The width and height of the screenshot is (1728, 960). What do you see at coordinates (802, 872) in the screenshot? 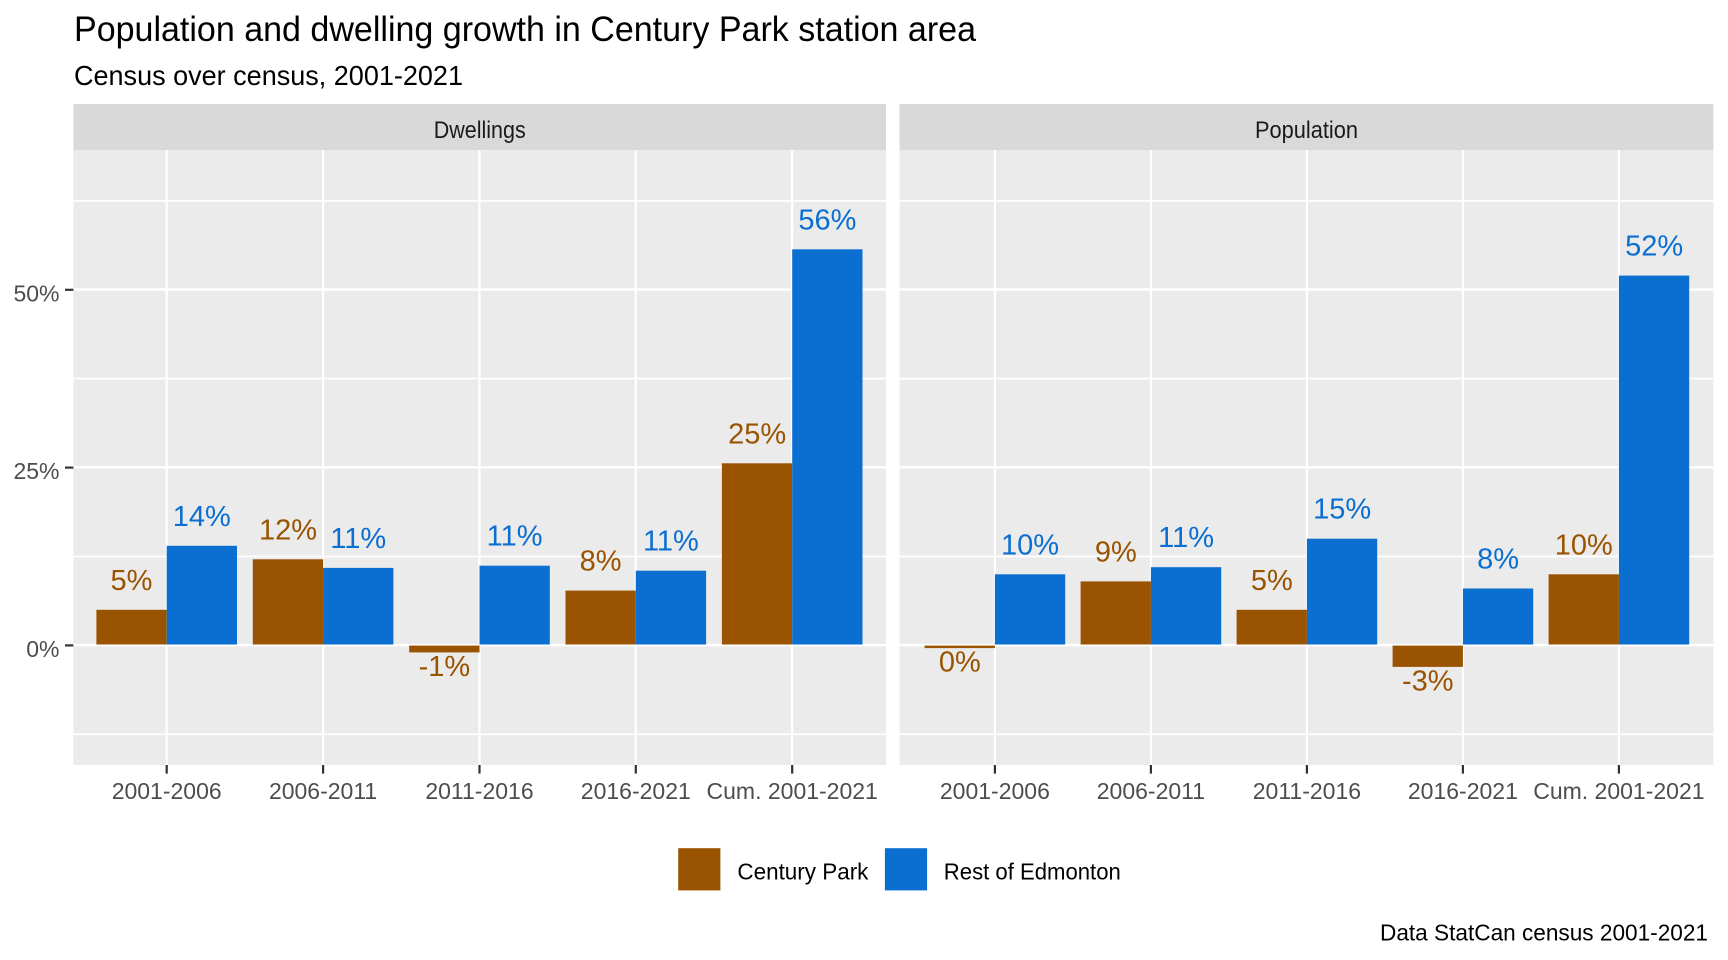
I see `svg-text: Century Park` at bounding box center [802, 872].